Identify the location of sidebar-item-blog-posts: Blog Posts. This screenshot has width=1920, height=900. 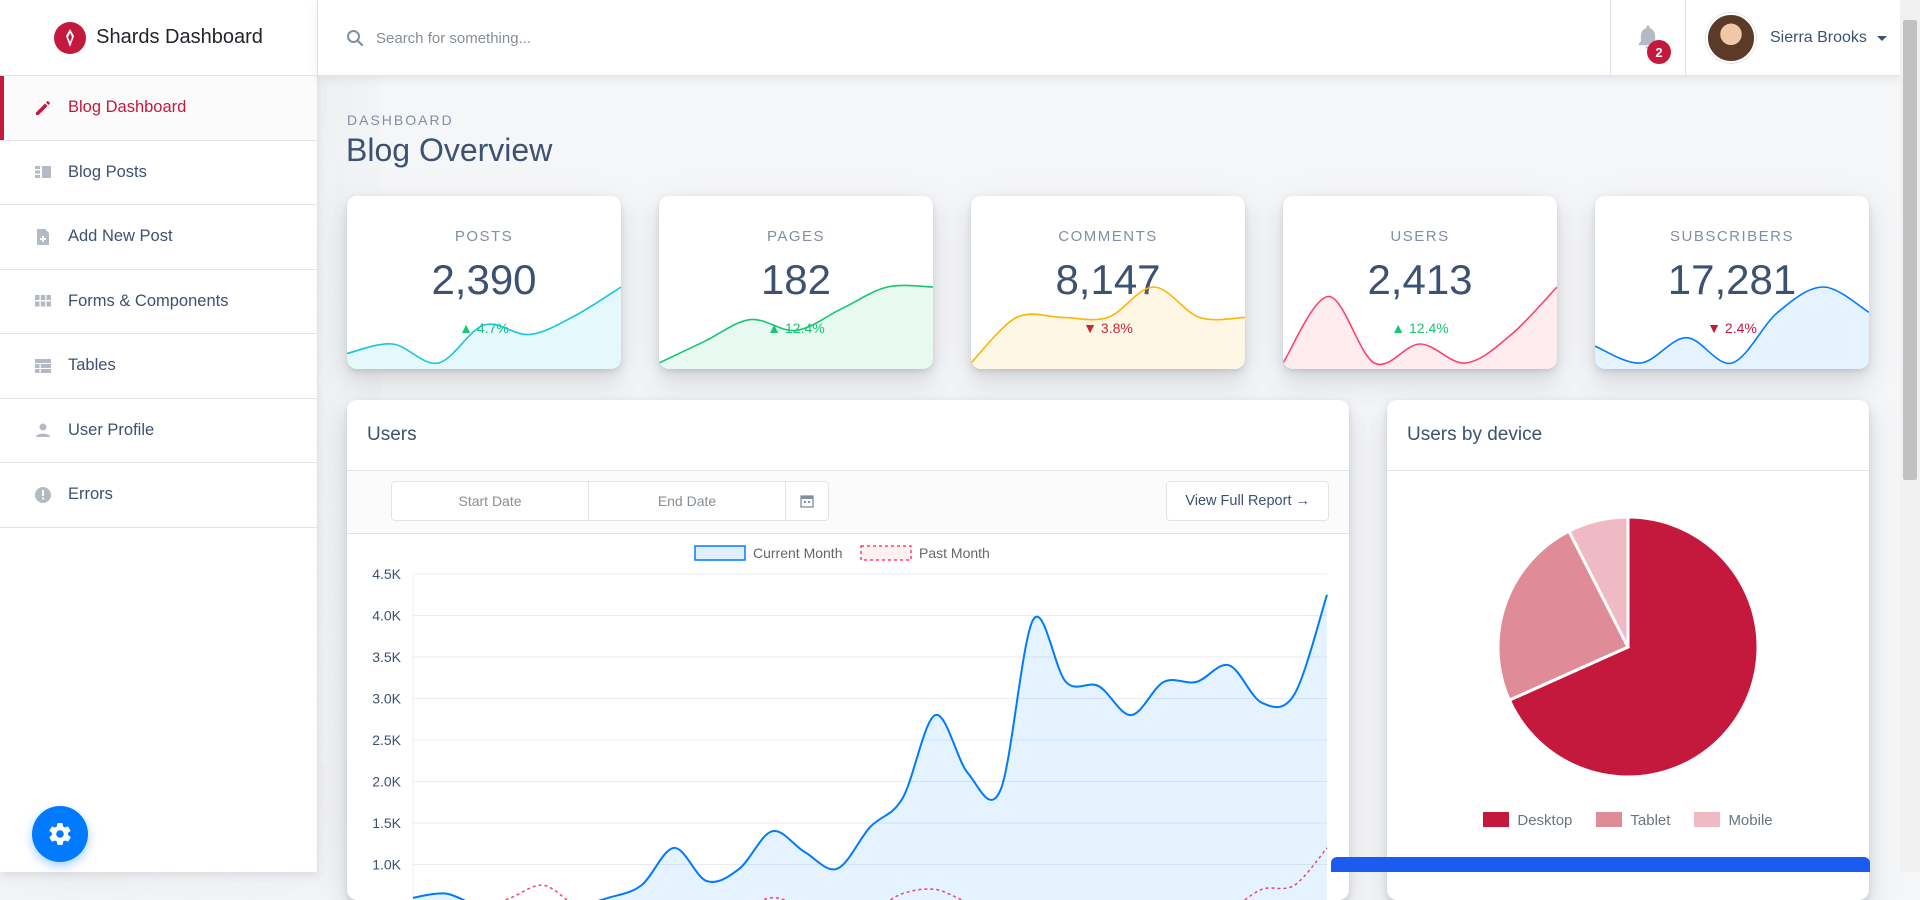
(158, 173).